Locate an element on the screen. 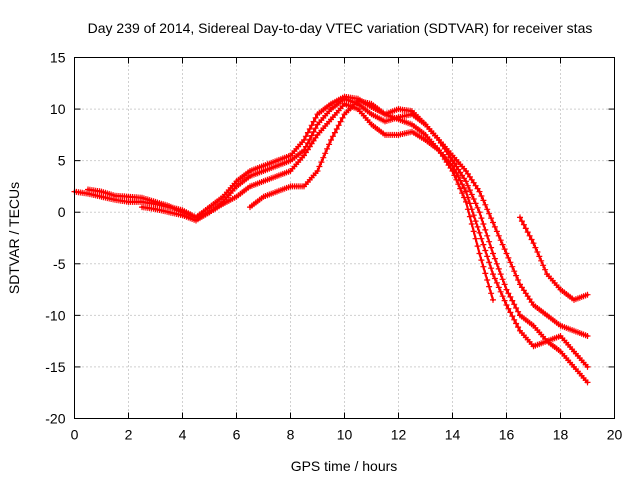 The width and height of the screenshot is (640, 480). x-tick-label: 6 is located at coordinates (237, 435).